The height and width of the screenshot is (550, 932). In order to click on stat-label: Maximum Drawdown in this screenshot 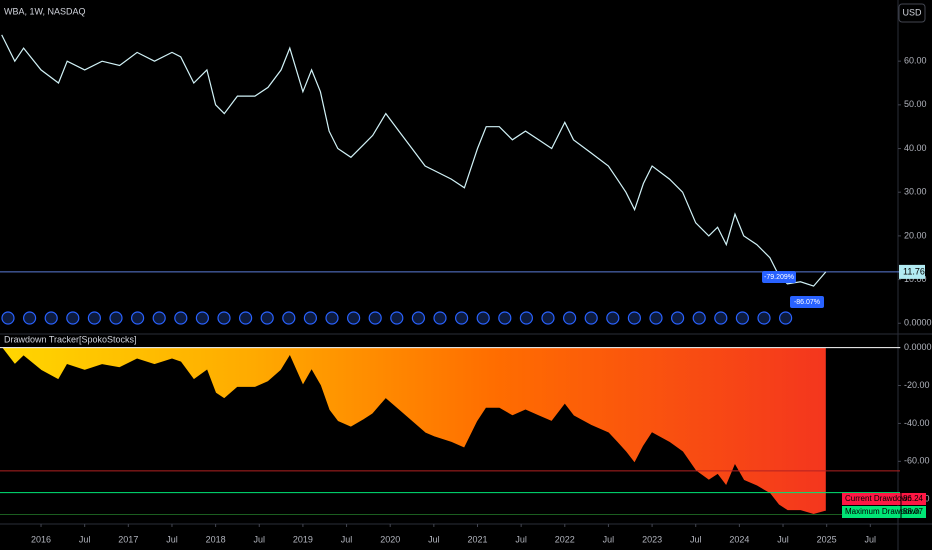, I will do `click(882, 511)`.